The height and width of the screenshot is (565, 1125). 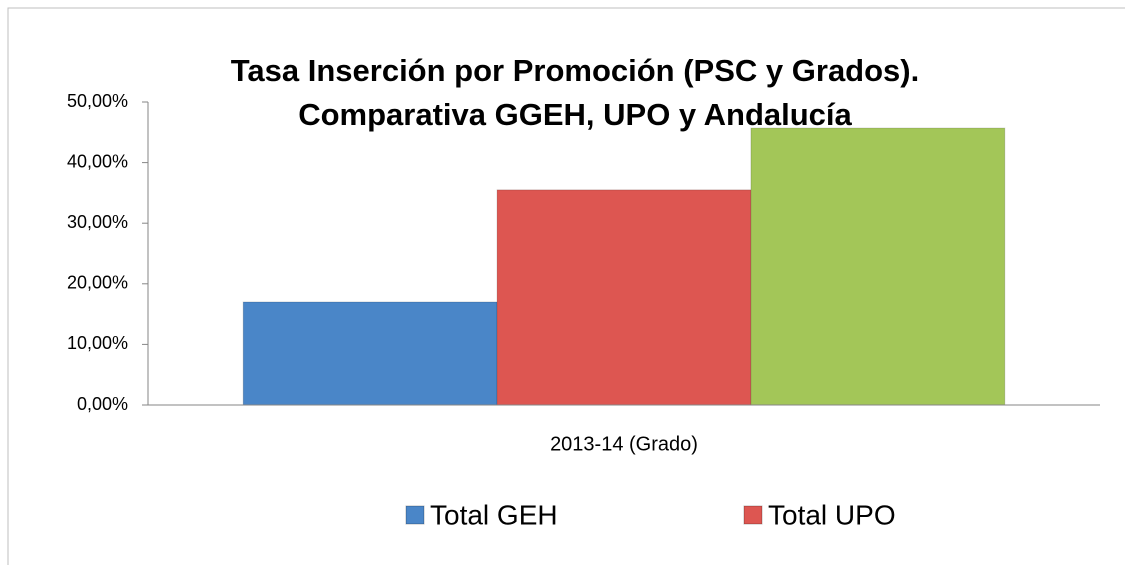 What do you see at coordinates (494, 514) in the screenshot?
I see `legend-label: Total GEH` at bounding box center [494, 514].